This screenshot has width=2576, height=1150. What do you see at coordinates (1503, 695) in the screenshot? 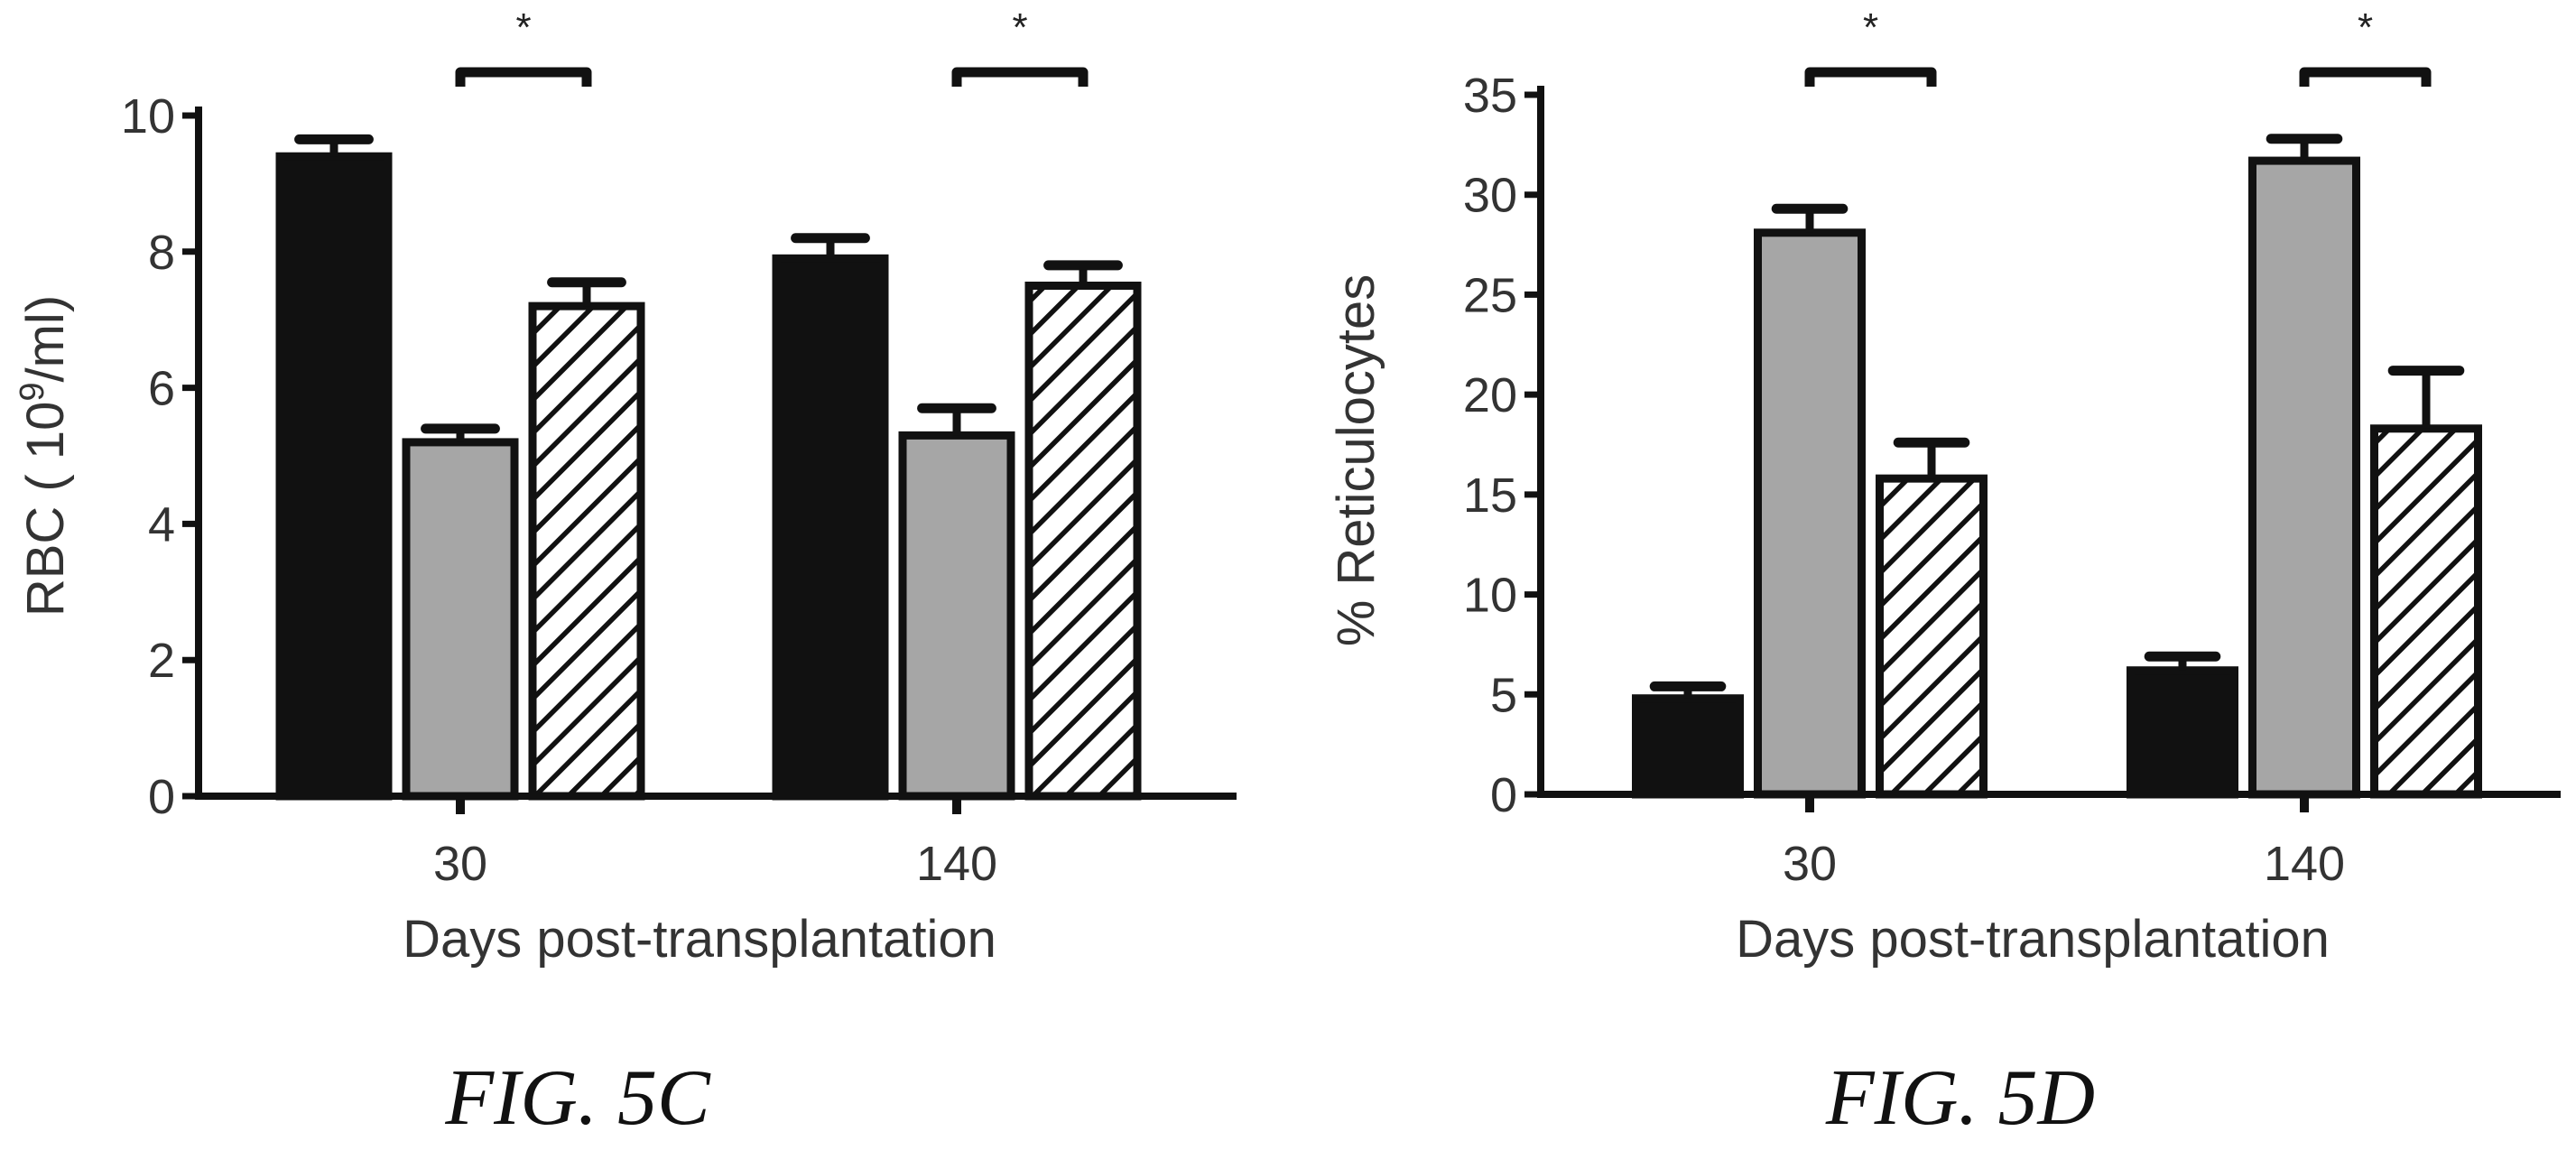
I see `y-tick-label: 5` at bounding box center [1503, 695].